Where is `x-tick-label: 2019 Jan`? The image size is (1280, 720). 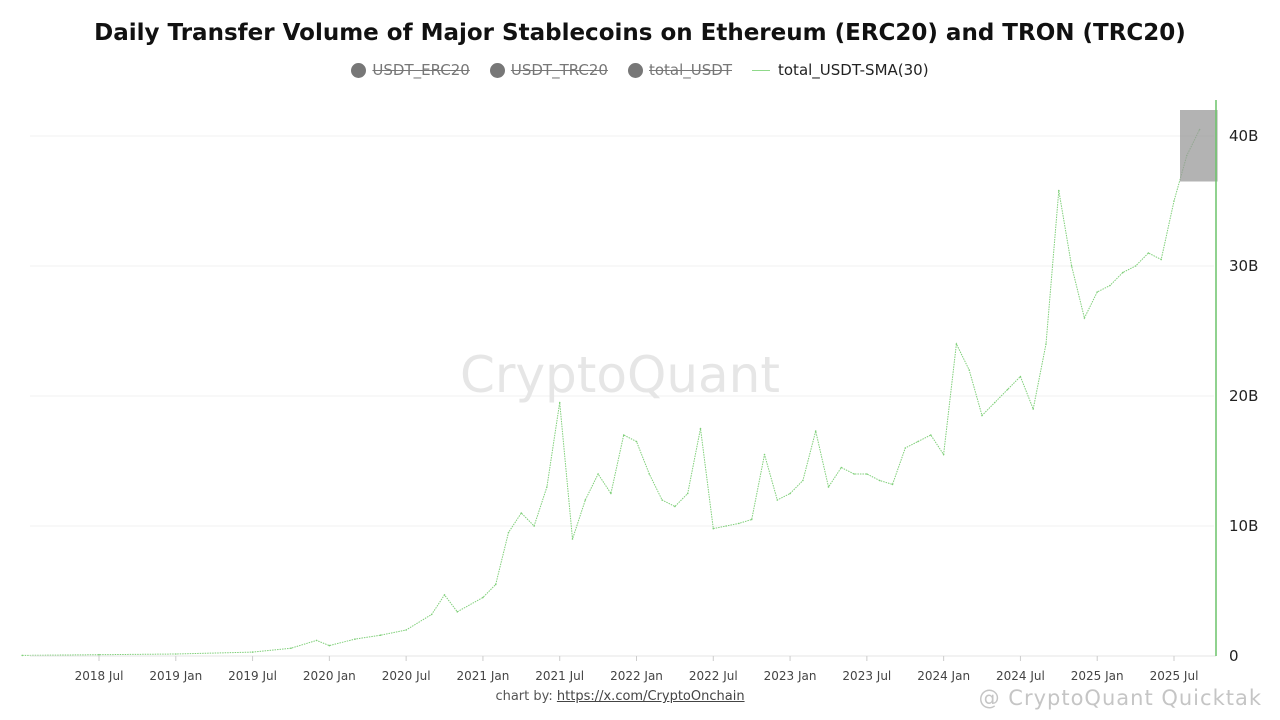 x-tick-label: 2019 Jan is located at coordinates (175, 676).